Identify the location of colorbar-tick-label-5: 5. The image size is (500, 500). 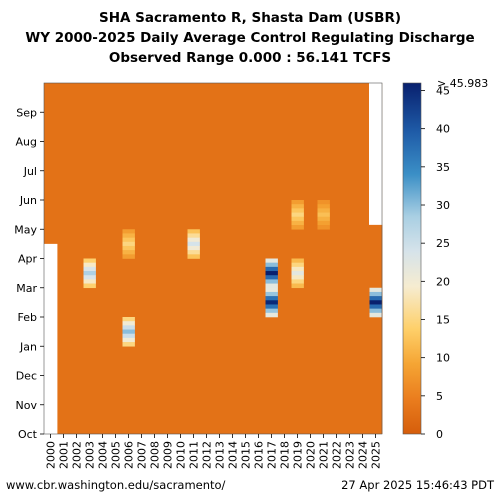
(439, 396).